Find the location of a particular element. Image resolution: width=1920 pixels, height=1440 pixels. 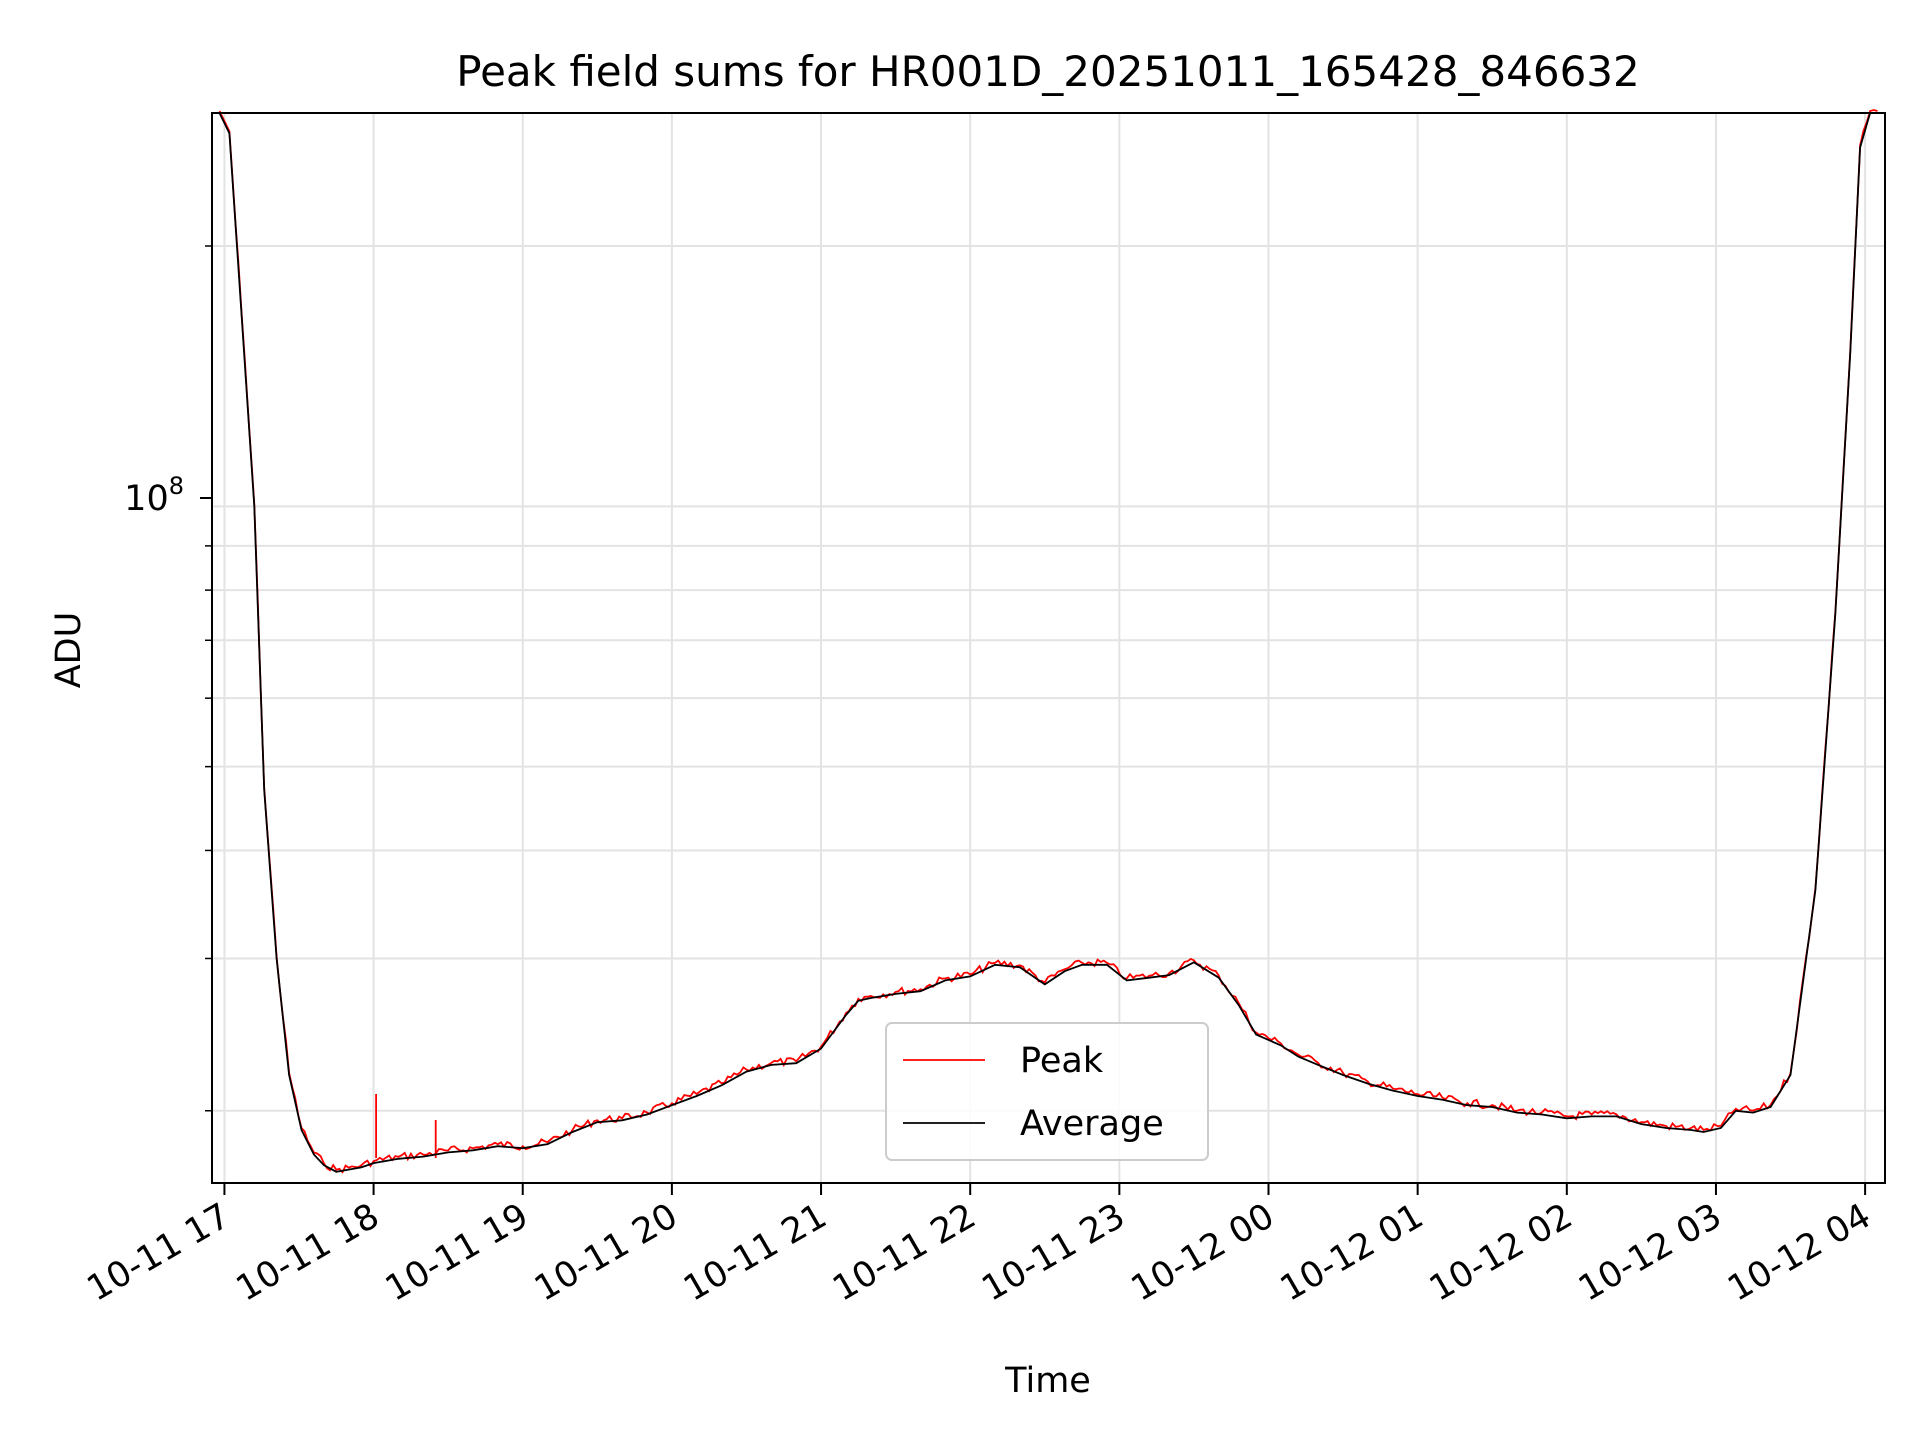

legend: Peak Average is located at coordinates (1047, 1091).